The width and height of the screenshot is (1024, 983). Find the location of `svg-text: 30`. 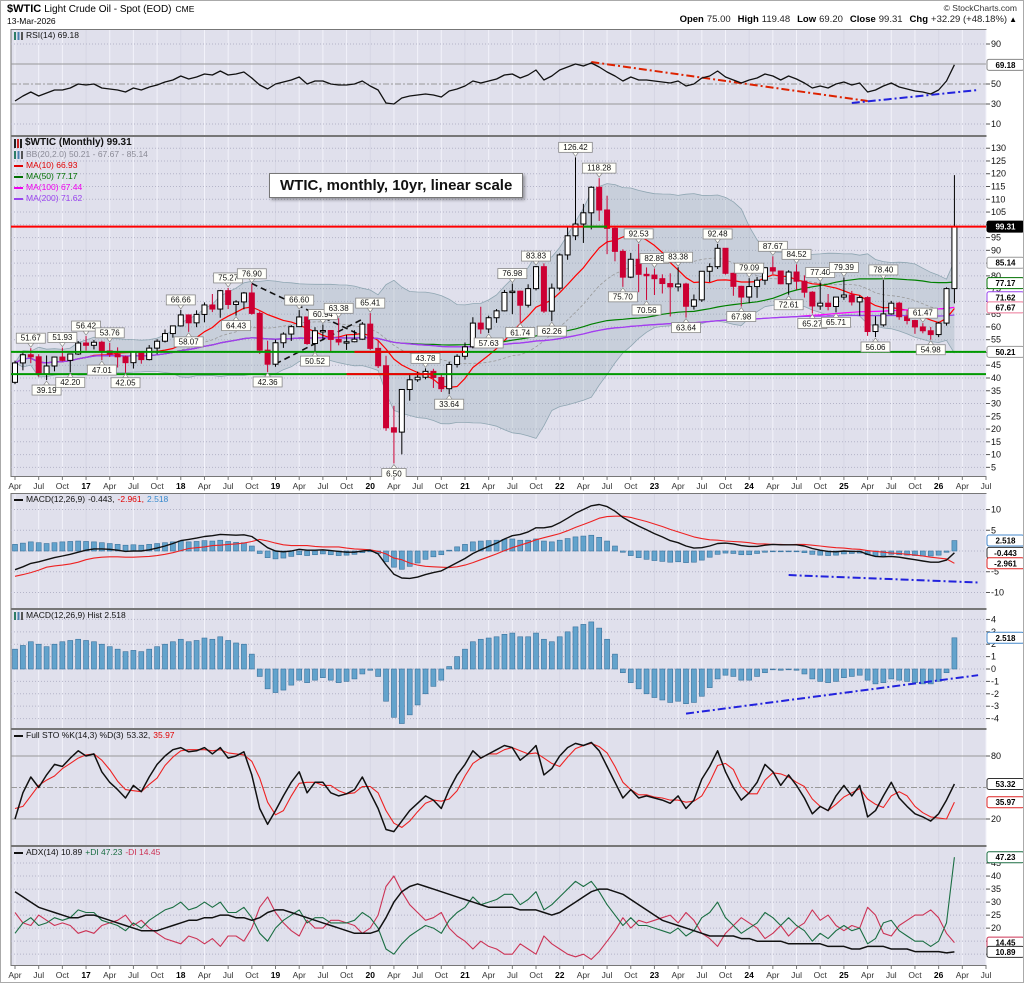

svg-text: 30 is located at coordinates (996, 404).